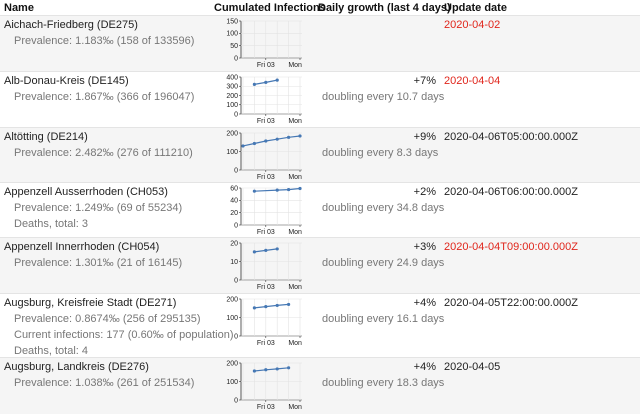 The height and width of the screenshot is (414, 640). Describe the element at coordinates (86, 192) in the screenshot. I see `region-name: Appenzell Ausserrhoden (CH053)` at that location.